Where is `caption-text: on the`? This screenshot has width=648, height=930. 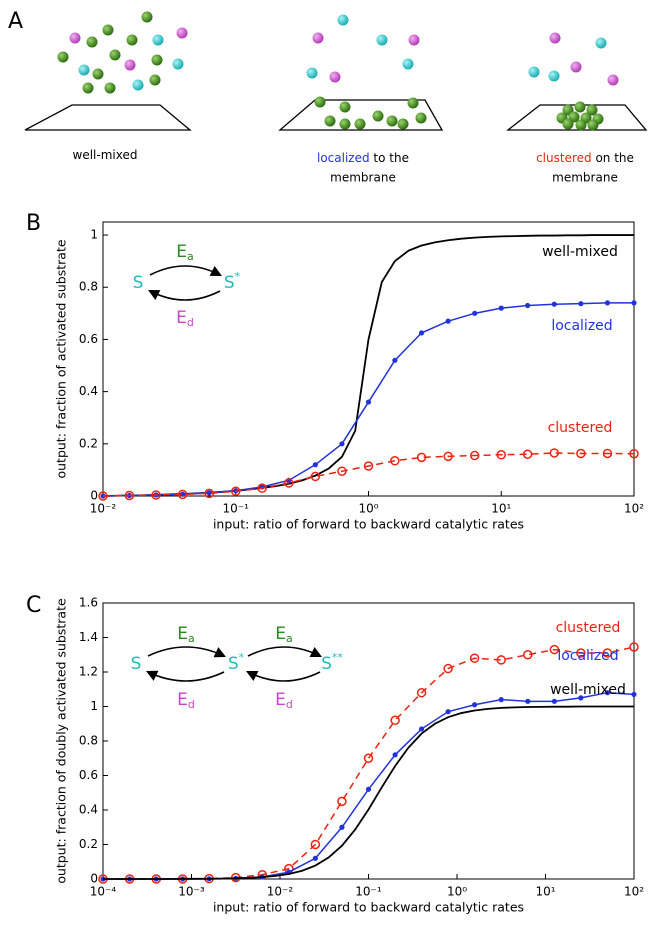
caption-text: on the is located at coordinates (614, 158).